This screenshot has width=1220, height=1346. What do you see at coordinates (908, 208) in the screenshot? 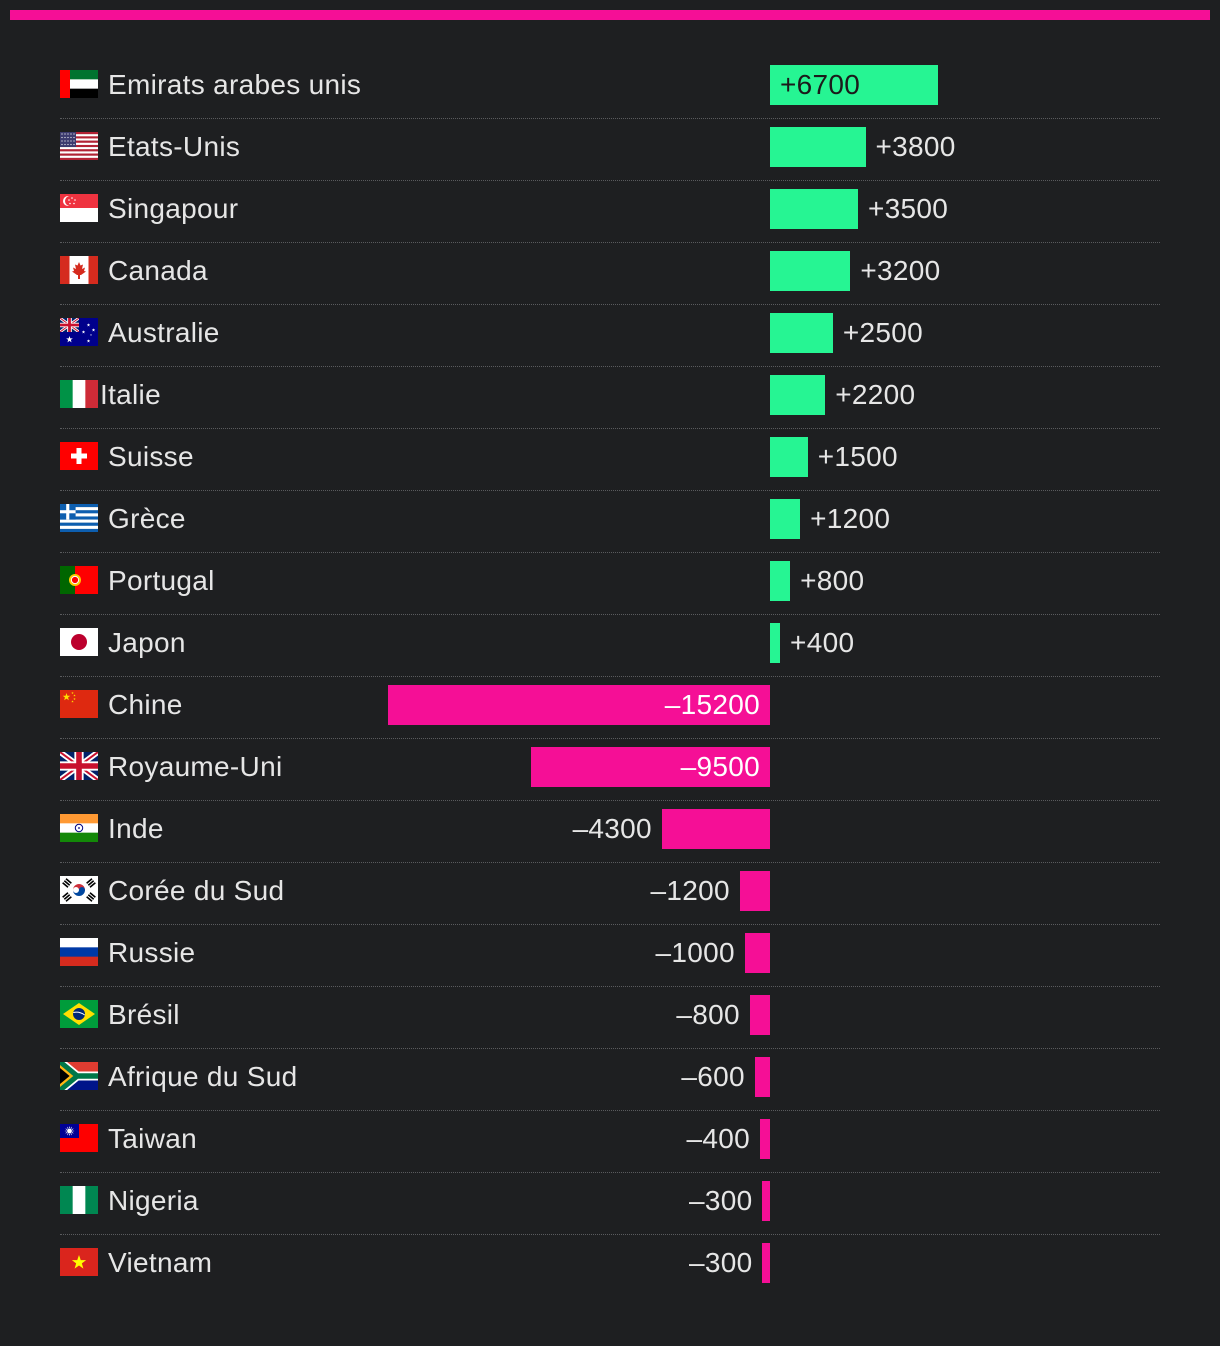
I see `value-label: +3500` at bounding box center [908, 208].